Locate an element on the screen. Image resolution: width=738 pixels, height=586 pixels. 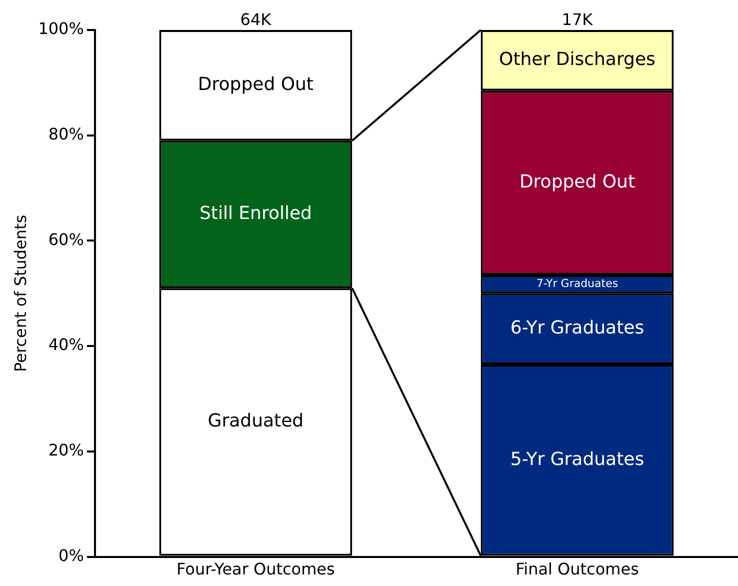
annotation: 17K is located at coordinates (578, 20).